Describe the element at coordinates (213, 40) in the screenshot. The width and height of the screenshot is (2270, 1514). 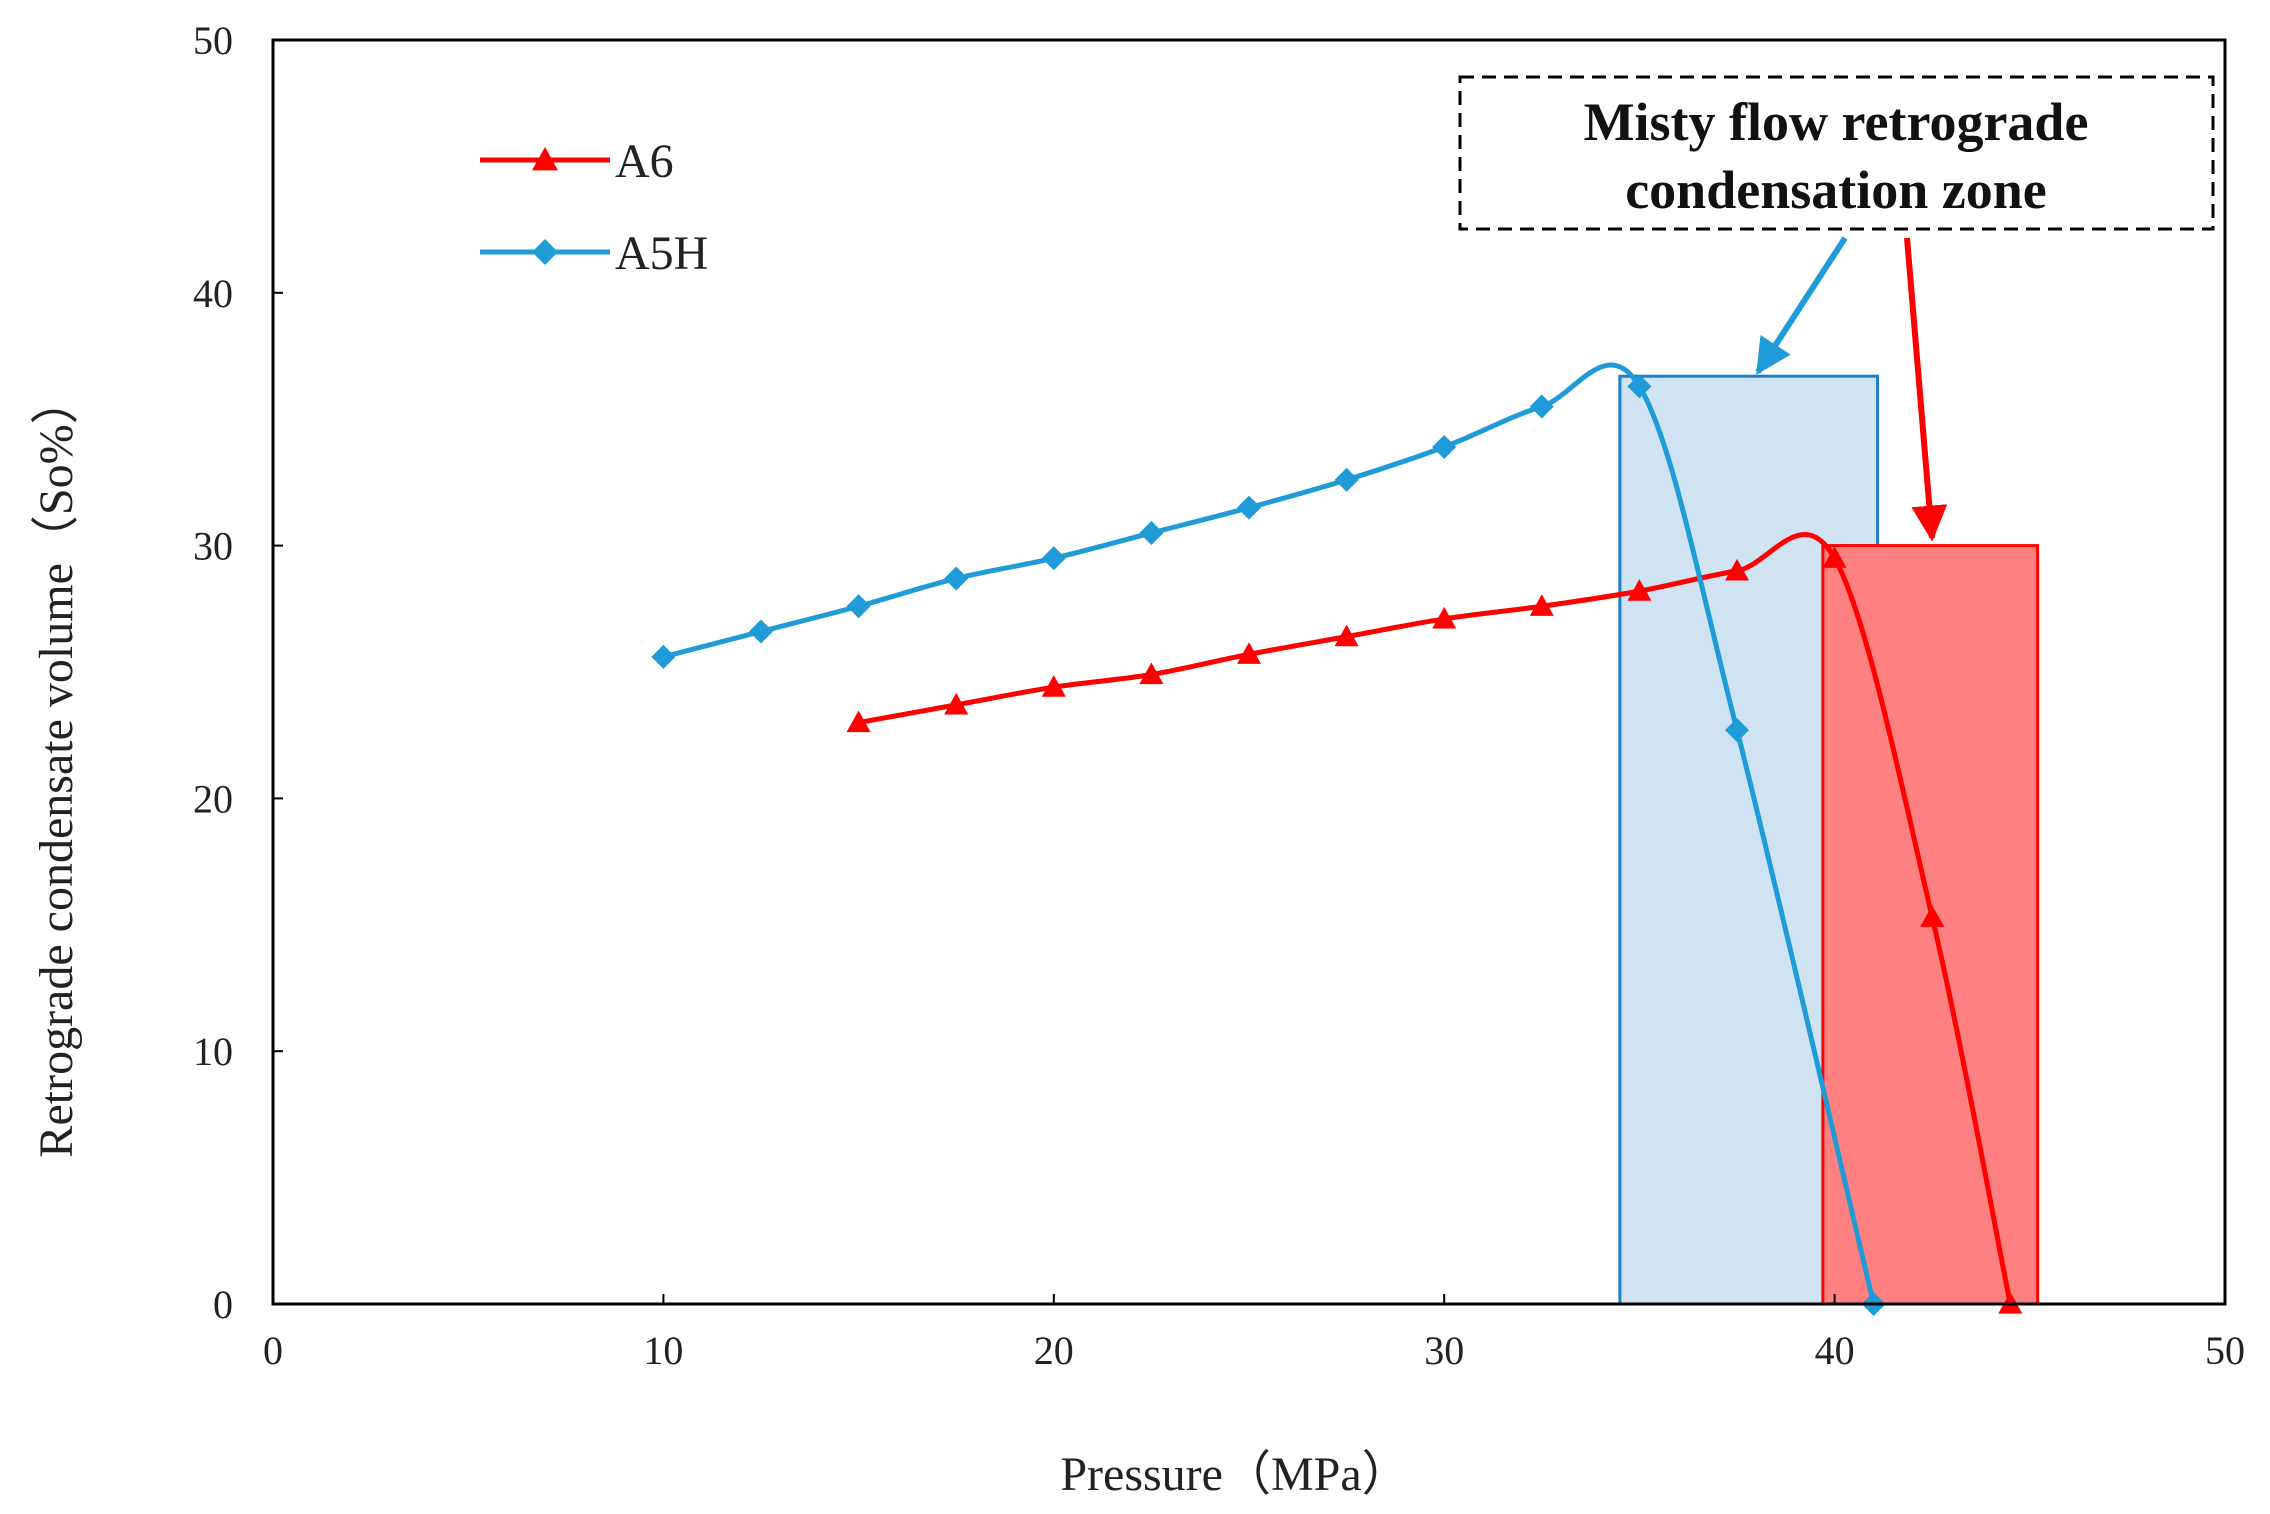
I see `y-tick-label: 50` at that location.